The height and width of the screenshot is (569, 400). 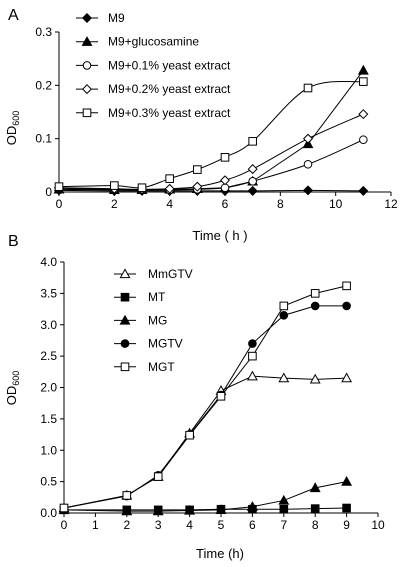 What do you see at coordinates (158, 525) in the screenshot?
I see `panel-b-x-tick-label: 3` at bounding box center [158, 525].